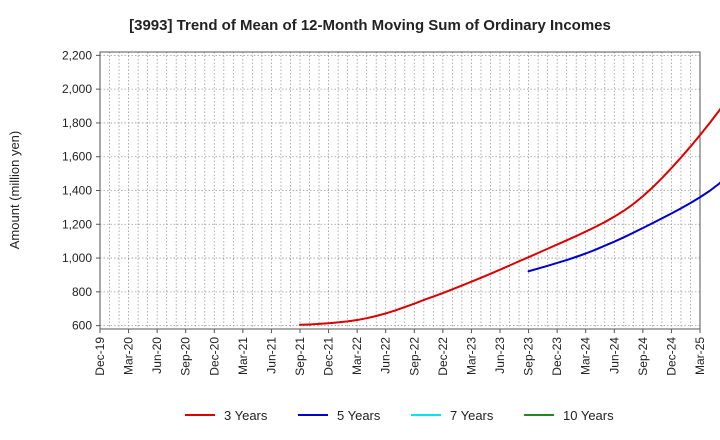  I want to click on y-tick-label: 600, so click(82, 326).